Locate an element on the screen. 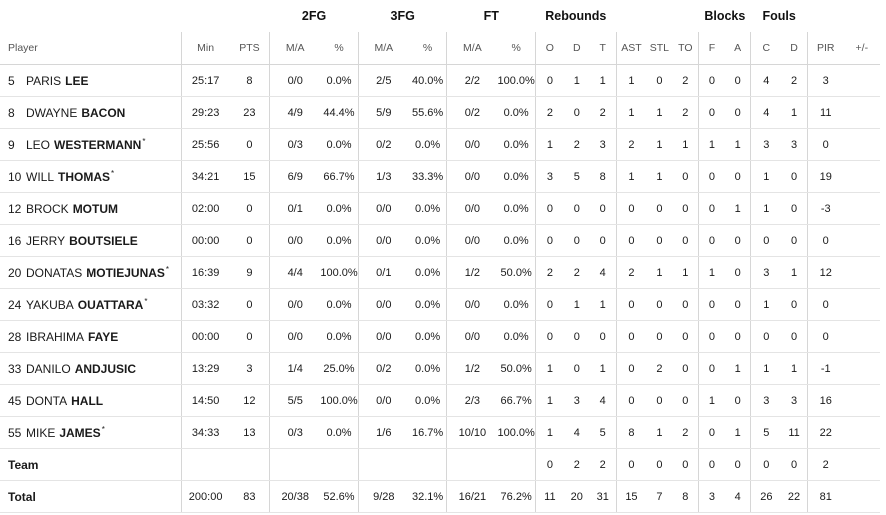 The height and width of the screenshot is (515, 886). stat-reb-o: 1 is located at coordinates (549, 400).